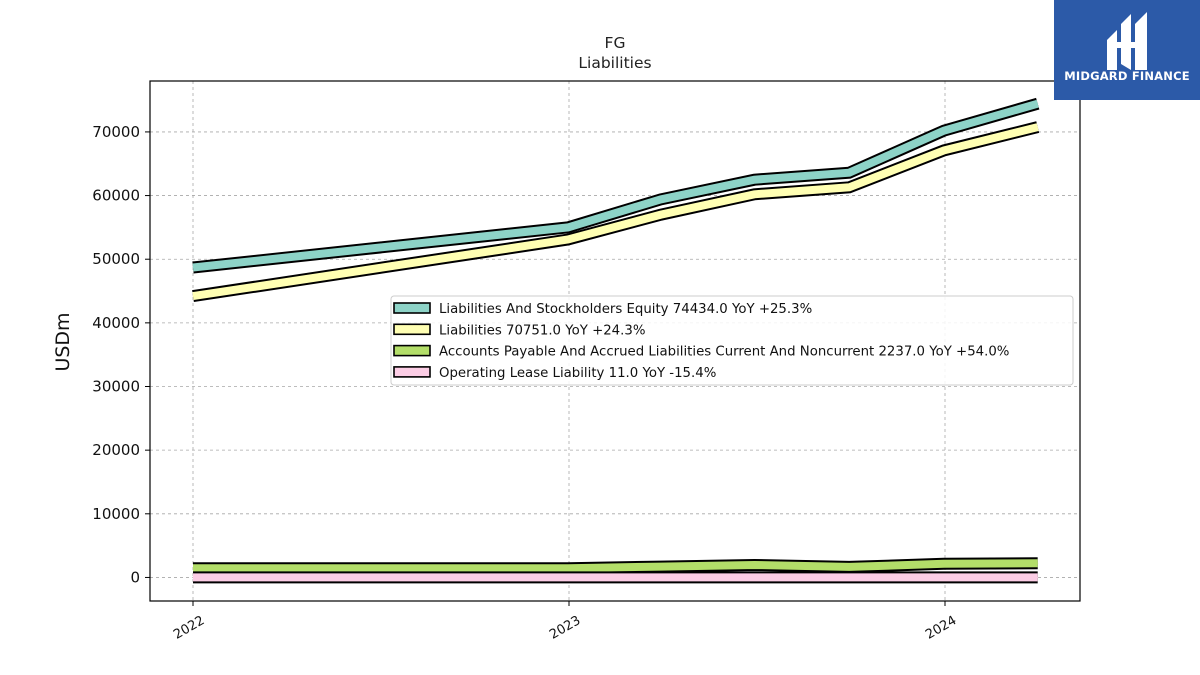  I want to click on y-tick-label: 50000, so click(116, 259).